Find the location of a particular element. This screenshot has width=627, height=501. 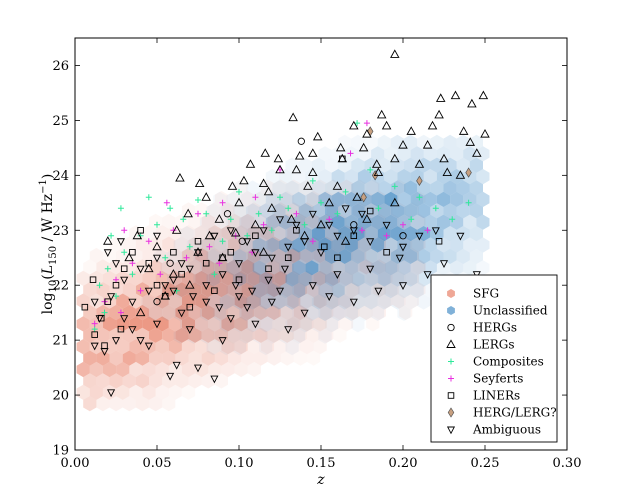

y-tick-label: 21 is located at coordinates (60, 341).